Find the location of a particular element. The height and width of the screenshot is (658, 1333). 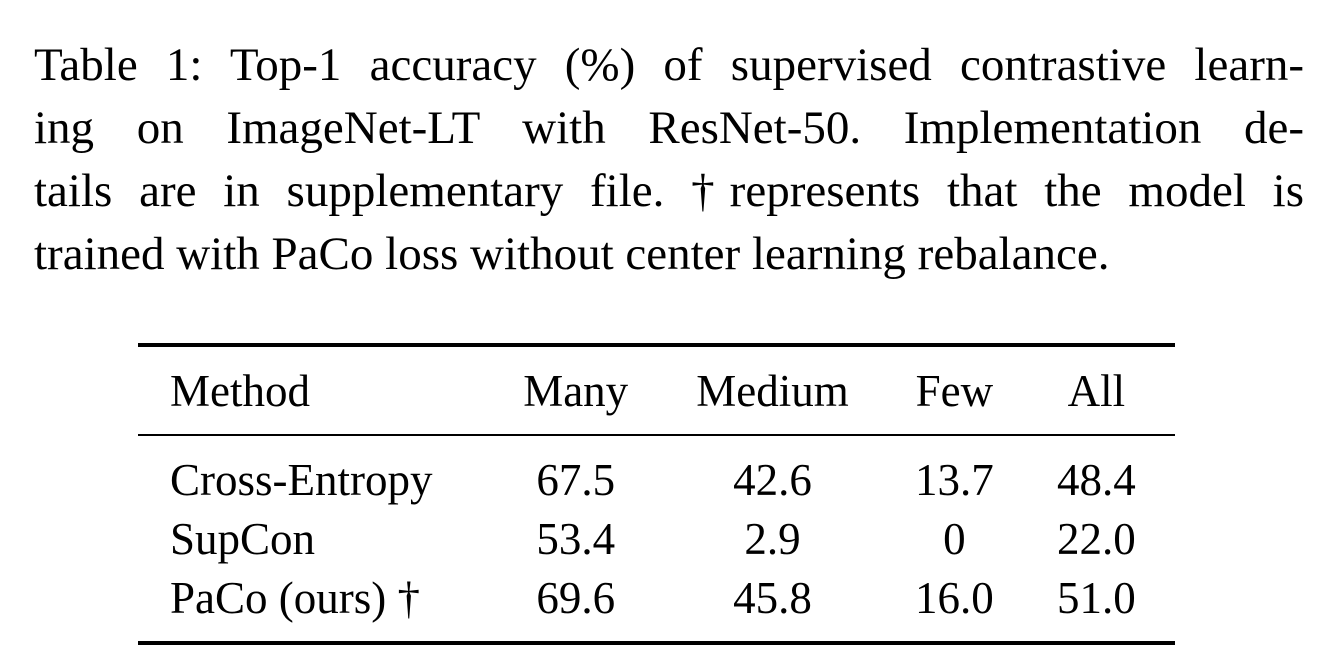

cell-medium: 45.8 is located at coordinates (772, 597).